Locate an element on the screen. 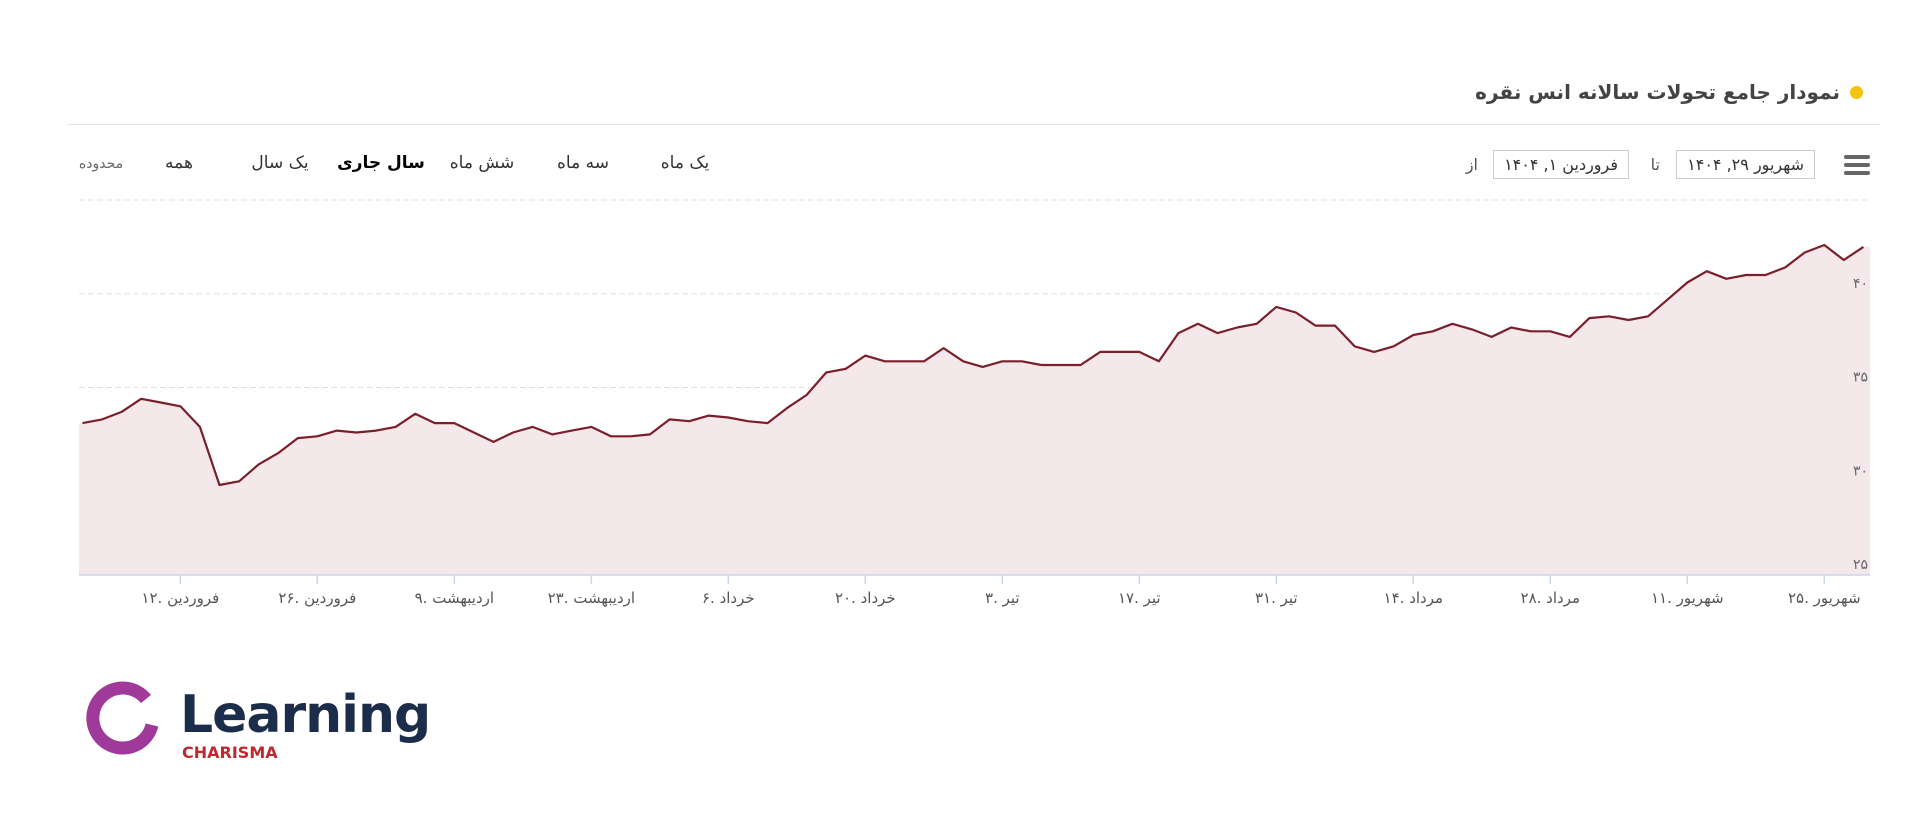 The height and width of the screenshot is (822, 1920). from-date-input: فروردین ۱, ۱۴۰۴ is located at coordinates (1561, 164).